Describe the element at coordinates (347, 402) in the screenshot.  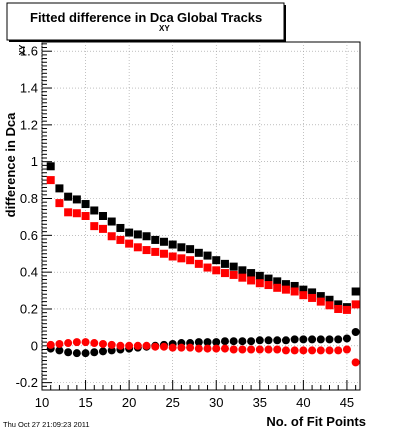
I see `x-tick-label: 45` at that location.